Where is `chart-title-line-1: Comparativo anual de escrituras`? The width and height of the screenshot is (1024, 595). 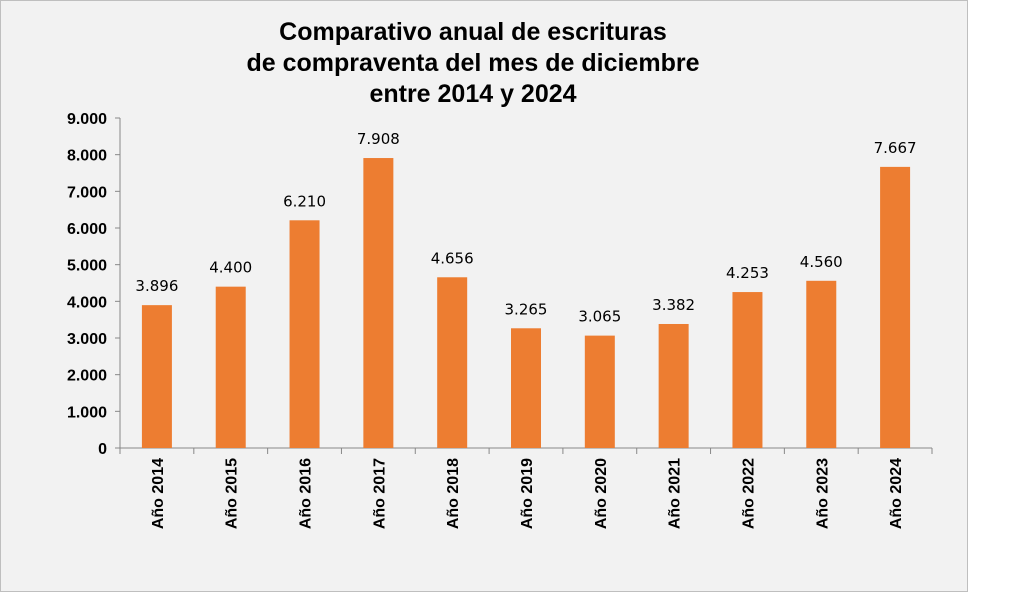 chart-title-line-1: Comparativo anual de escrituras is located at coordinates (473, 32).